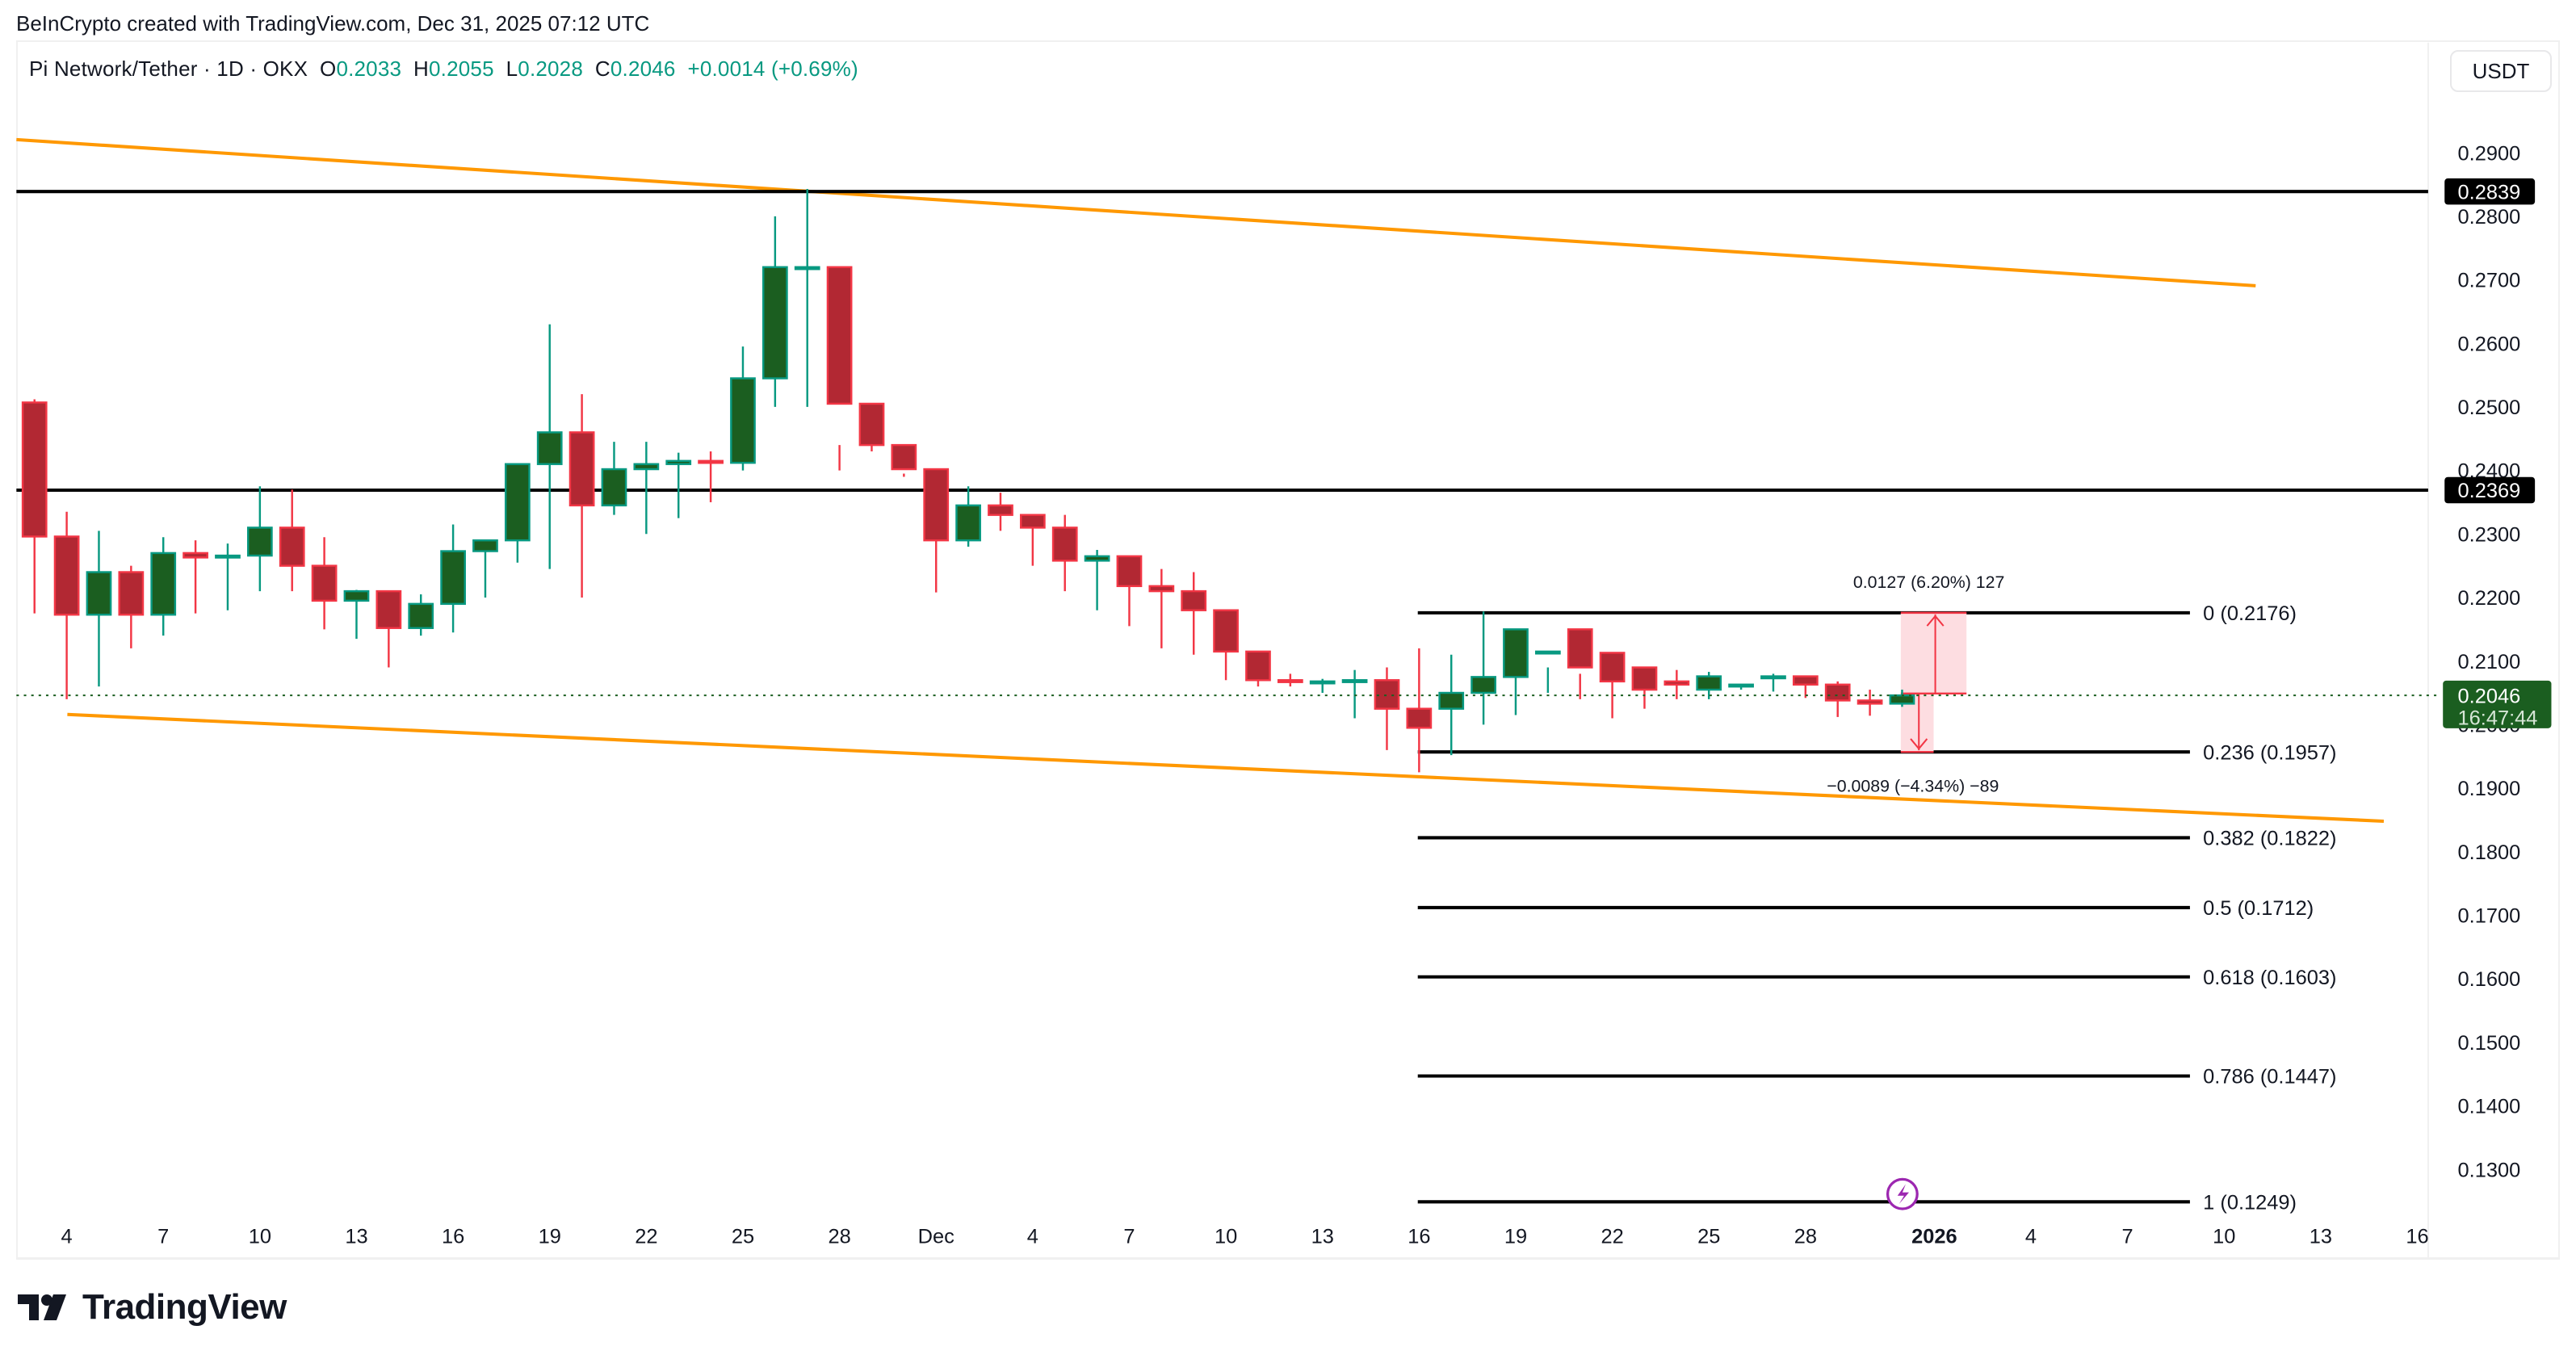 Image resolution: width=2576 pixels, height=1355 pixels. I want to click on currency-button: USDT, so click(2501, 71).